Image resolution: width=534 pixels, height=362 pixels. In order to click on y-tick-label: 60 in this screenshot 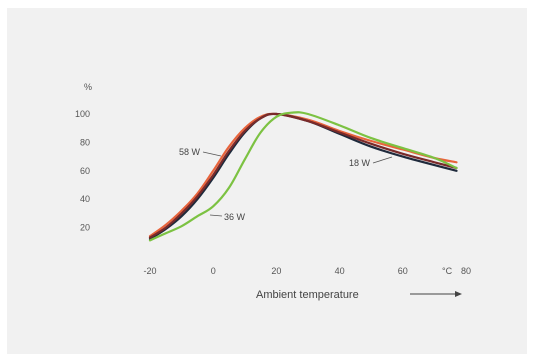, I will do `click(85, 171)`.